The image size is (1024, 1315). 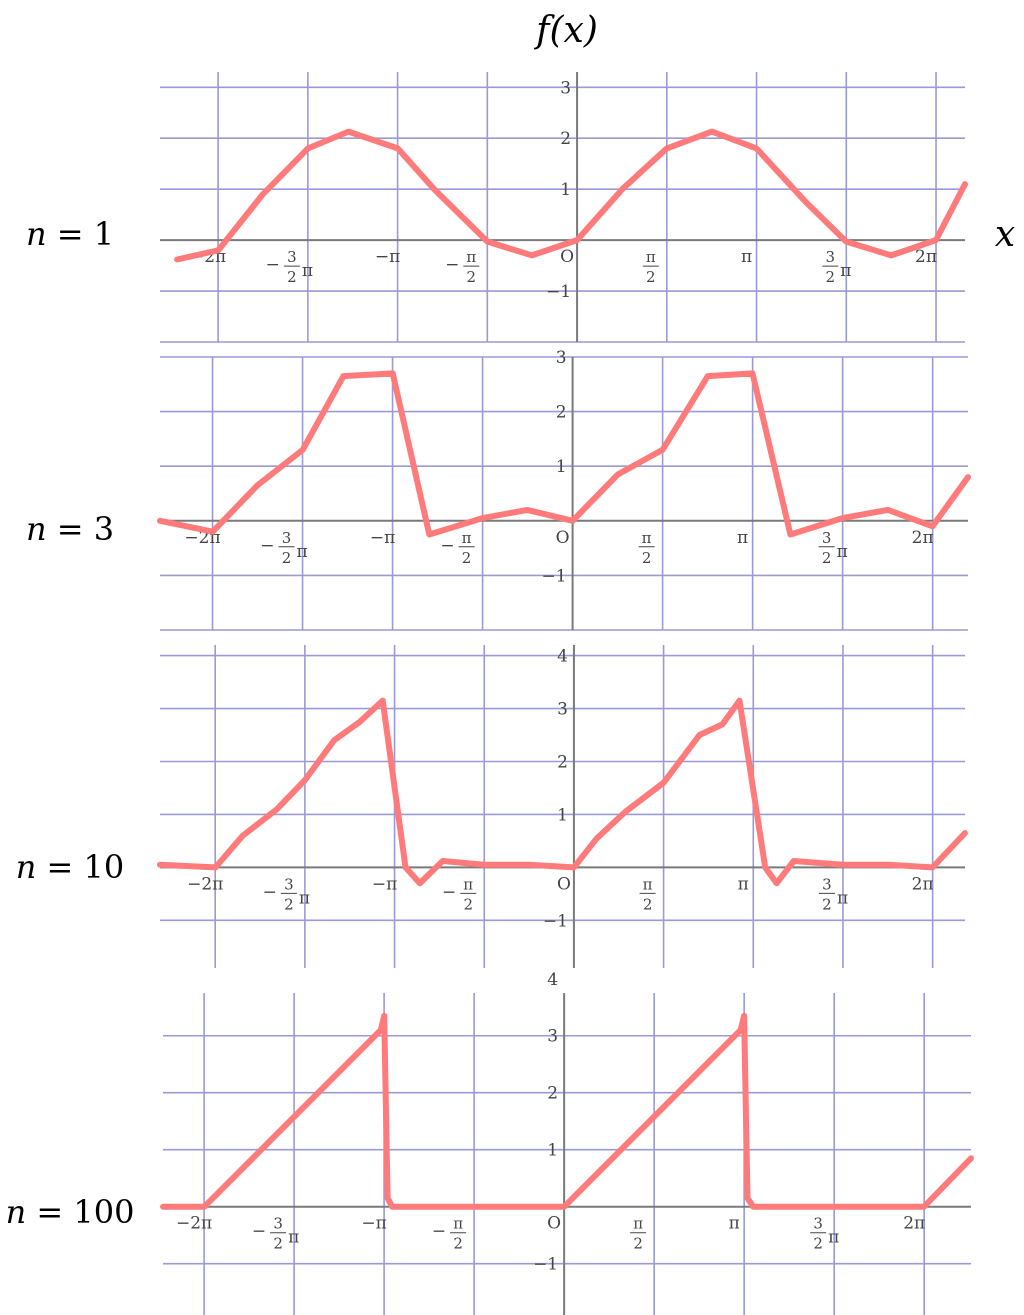 What do you see at coordinates (562, 792) in the screenshot?
I see `series-line-n10` at bounding box center [562, 792].